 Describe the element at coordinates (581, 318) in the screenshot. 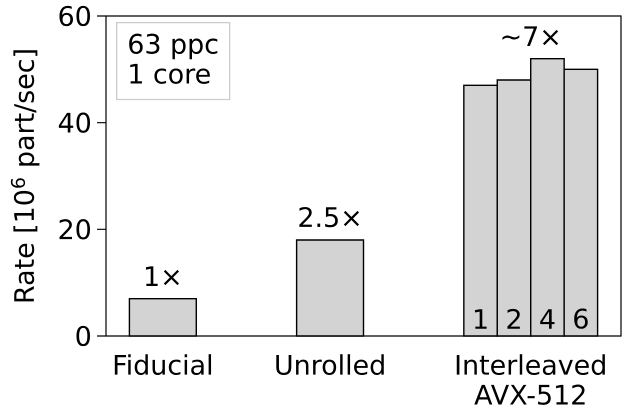

I see `series-label: 6` at that location.